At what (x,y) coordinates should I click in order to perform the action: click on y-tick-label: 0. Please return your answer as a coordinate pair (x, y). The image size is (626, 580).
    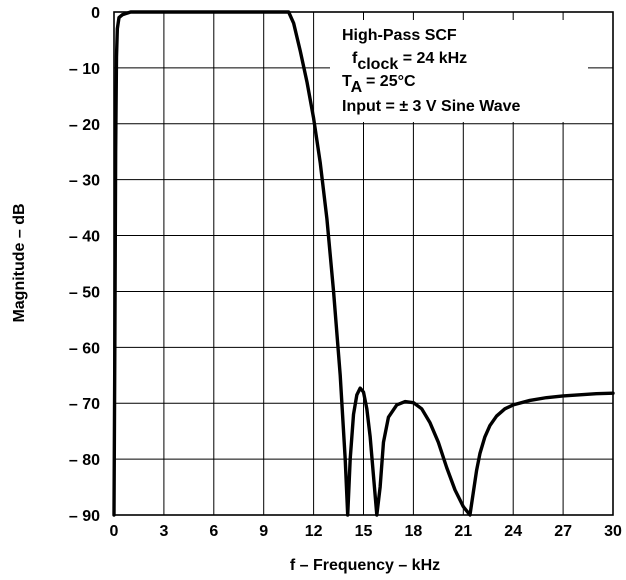
    Looking at the image, I should click on (95, 13).